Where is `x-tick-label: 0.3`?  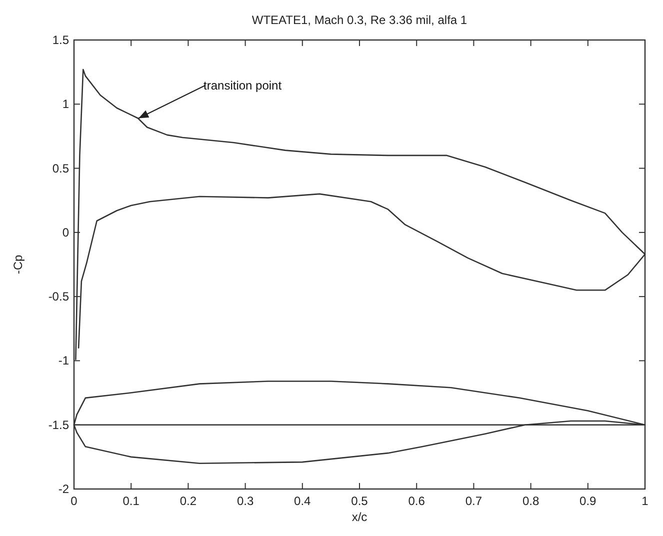 x-tick-label: 0.3 is located at coordinates (245, 501).